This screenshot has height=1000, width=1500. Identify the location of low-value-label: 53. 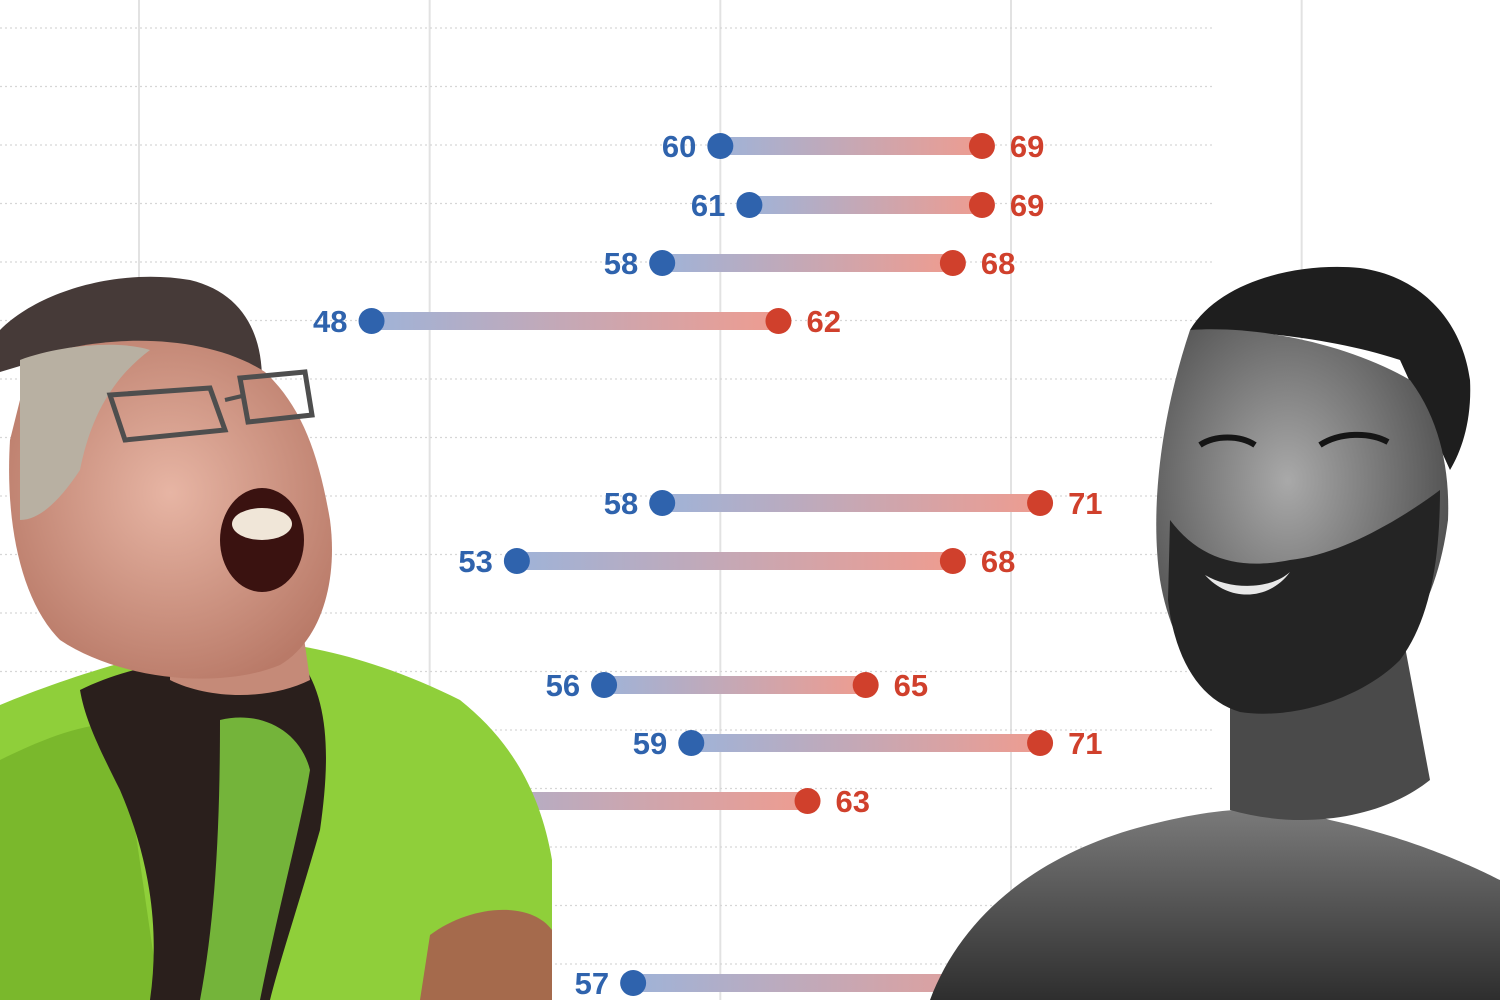
(475, 561).